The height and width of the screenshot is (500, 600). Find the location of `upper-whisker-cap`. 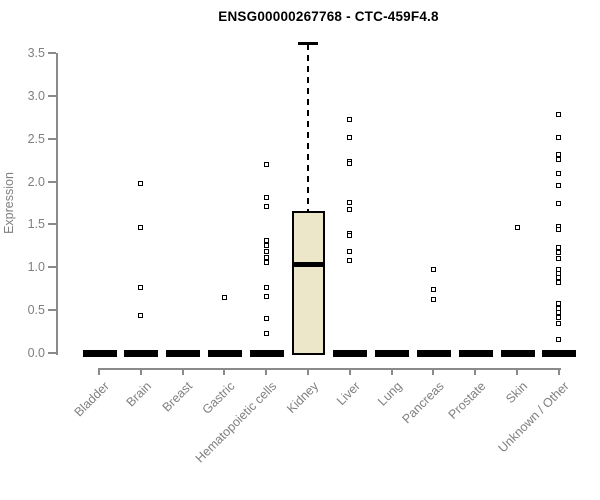

upper-whisker-cap is located at coordinates (308, 43).